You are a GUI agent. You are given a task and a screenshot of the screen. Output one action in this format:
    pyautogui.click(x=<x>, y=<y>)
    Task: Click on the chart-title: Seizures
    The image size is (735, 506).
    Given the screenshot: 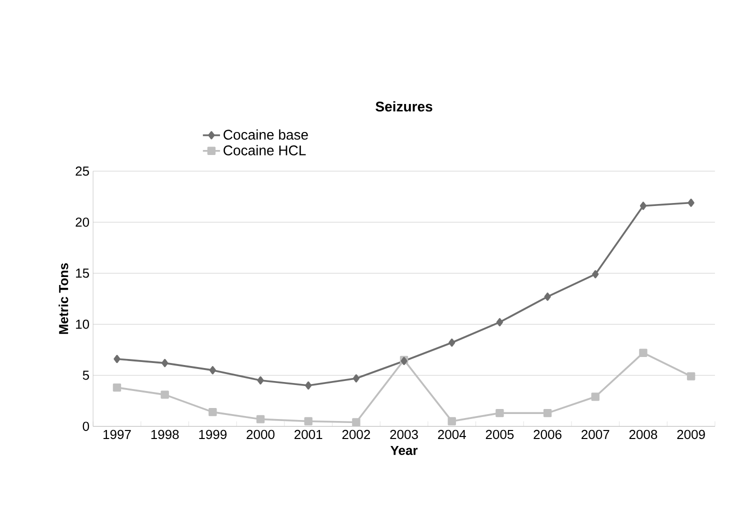 What is the action you would take?
    pyautogui.click(x=404, y=106)
    